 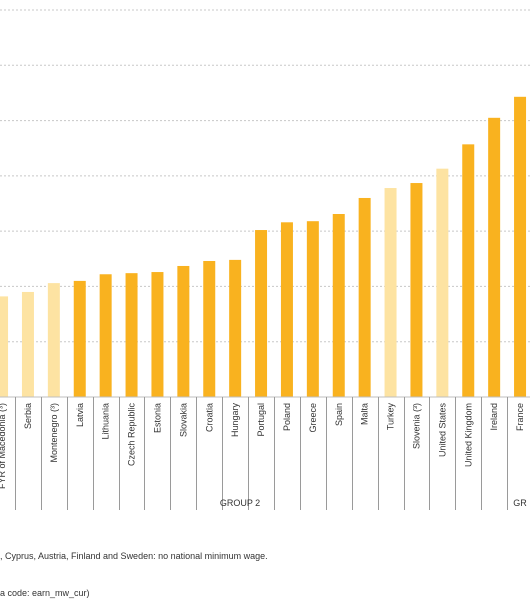 What do you see at coordinates (442, 430) in the screenshot?
I see `category-label: United States` at bounding box center [442, 430].